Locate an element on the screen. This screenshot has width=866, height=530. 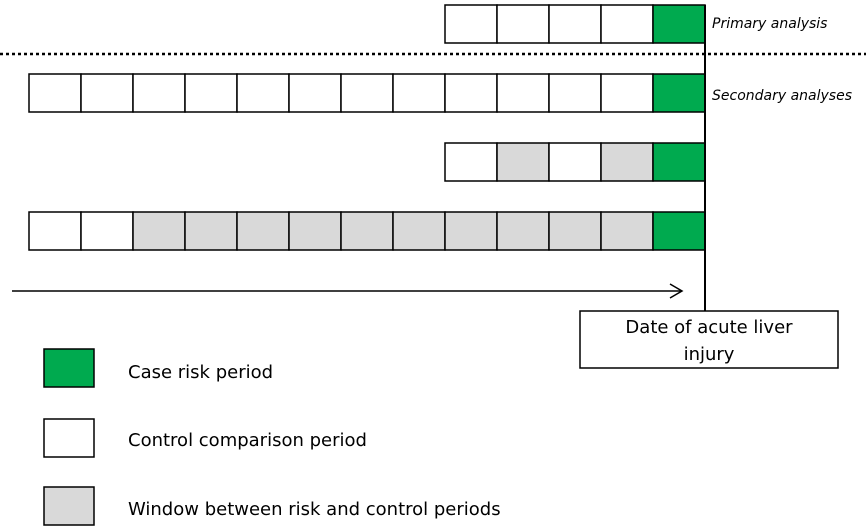
row-1-cell-4-control is located at coordinates (263, 93).